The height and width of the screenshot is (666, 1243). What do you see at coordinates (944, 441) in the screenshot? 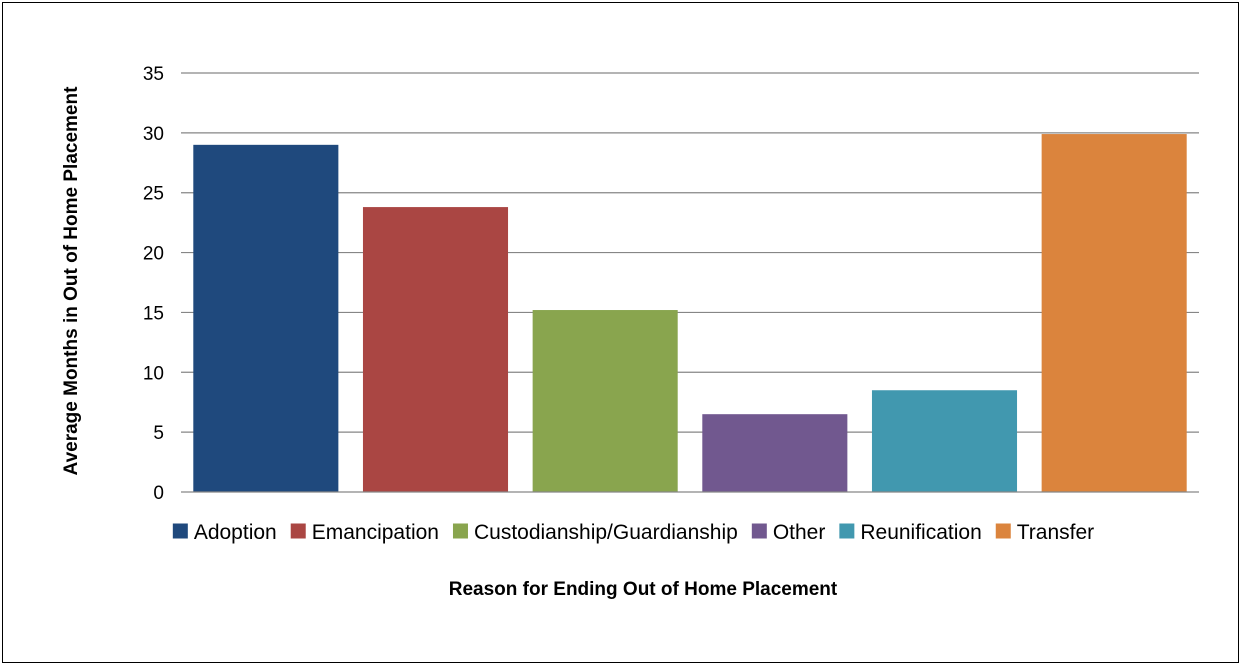
I see `bar-reunification` at bounding box center [944, 441].